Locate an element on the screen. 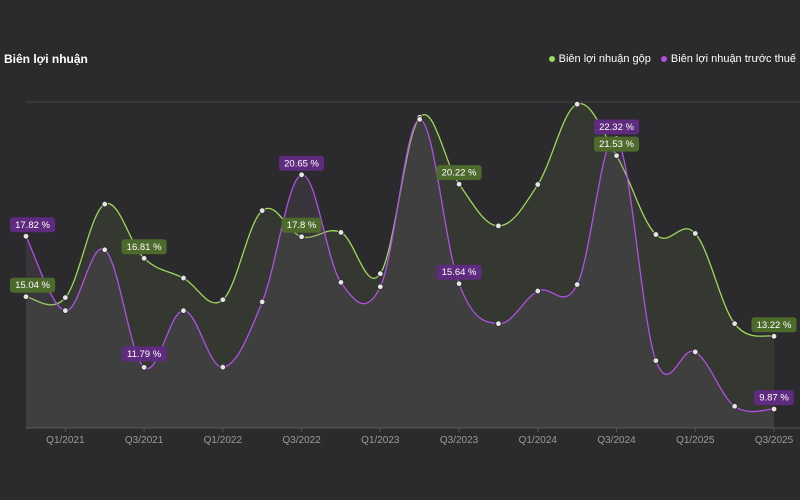 The width and height of the screenshot is (800, 500). legend-item-pretax: Biên lợi nhuận trước thuế is located at coordinates (728, 59).